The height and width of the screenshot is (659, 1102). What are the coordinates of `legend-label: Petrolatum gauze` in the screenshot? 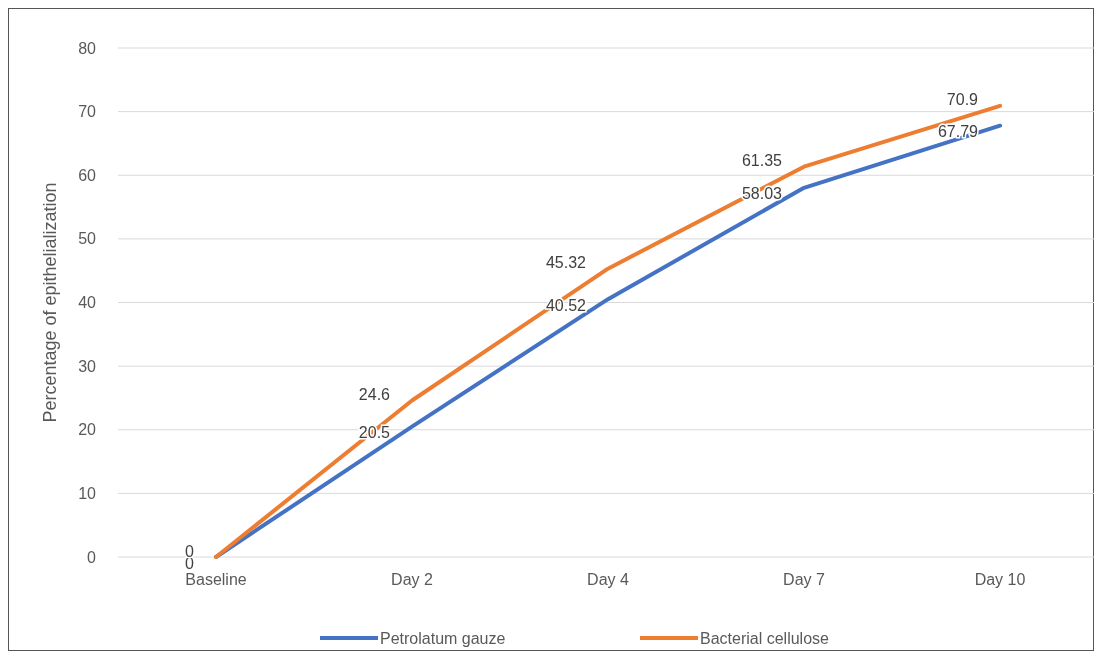 It's located at (443, 638).